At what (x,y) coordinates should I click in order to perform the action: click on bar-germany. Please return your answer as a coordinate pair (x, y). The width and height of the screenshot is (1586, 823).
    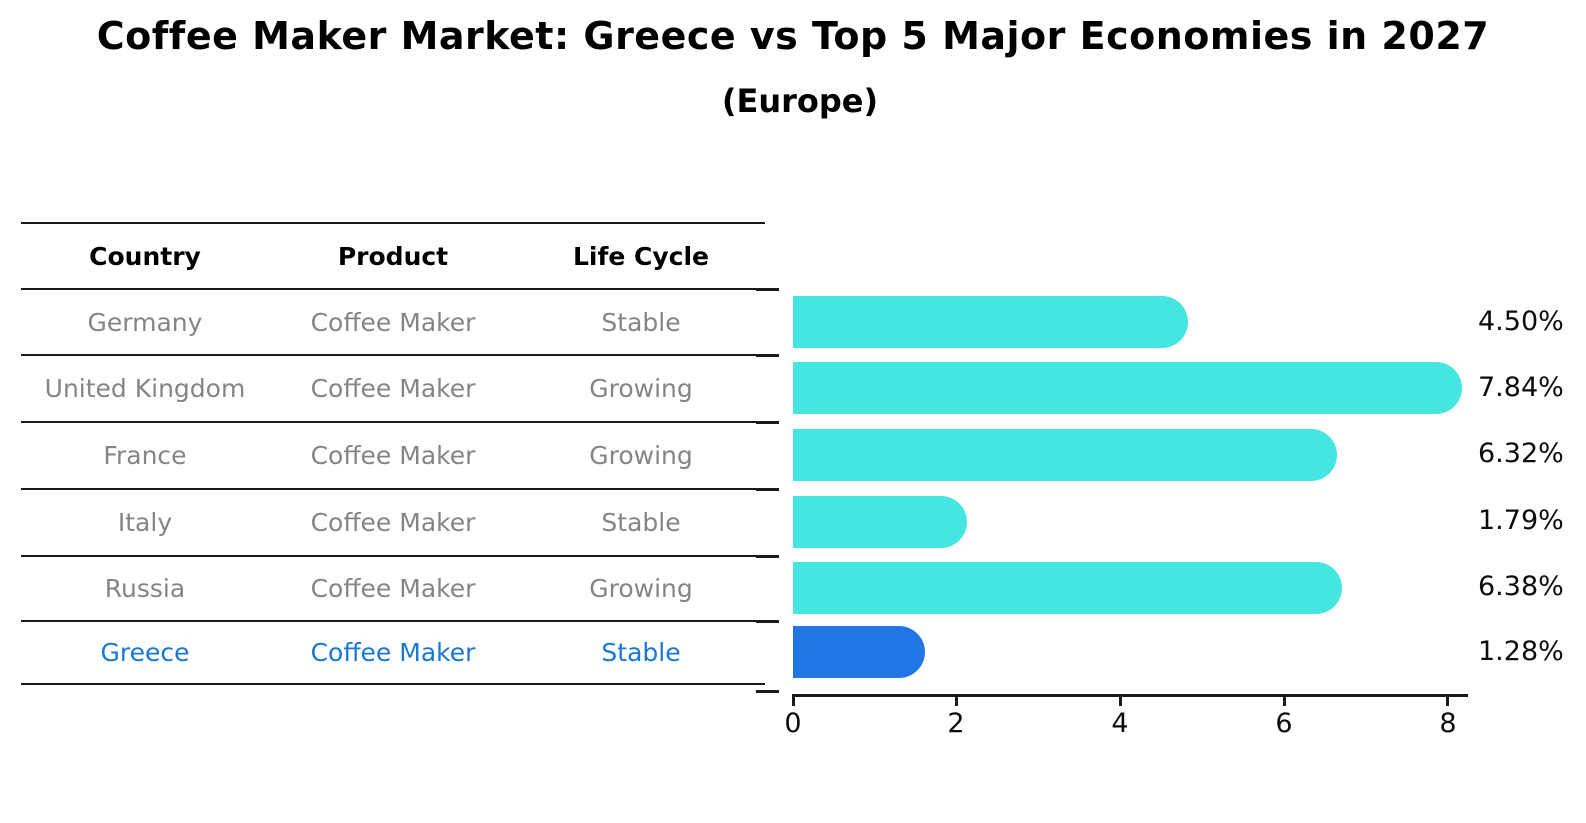
    Looking at the image, I should click on (990, 322).